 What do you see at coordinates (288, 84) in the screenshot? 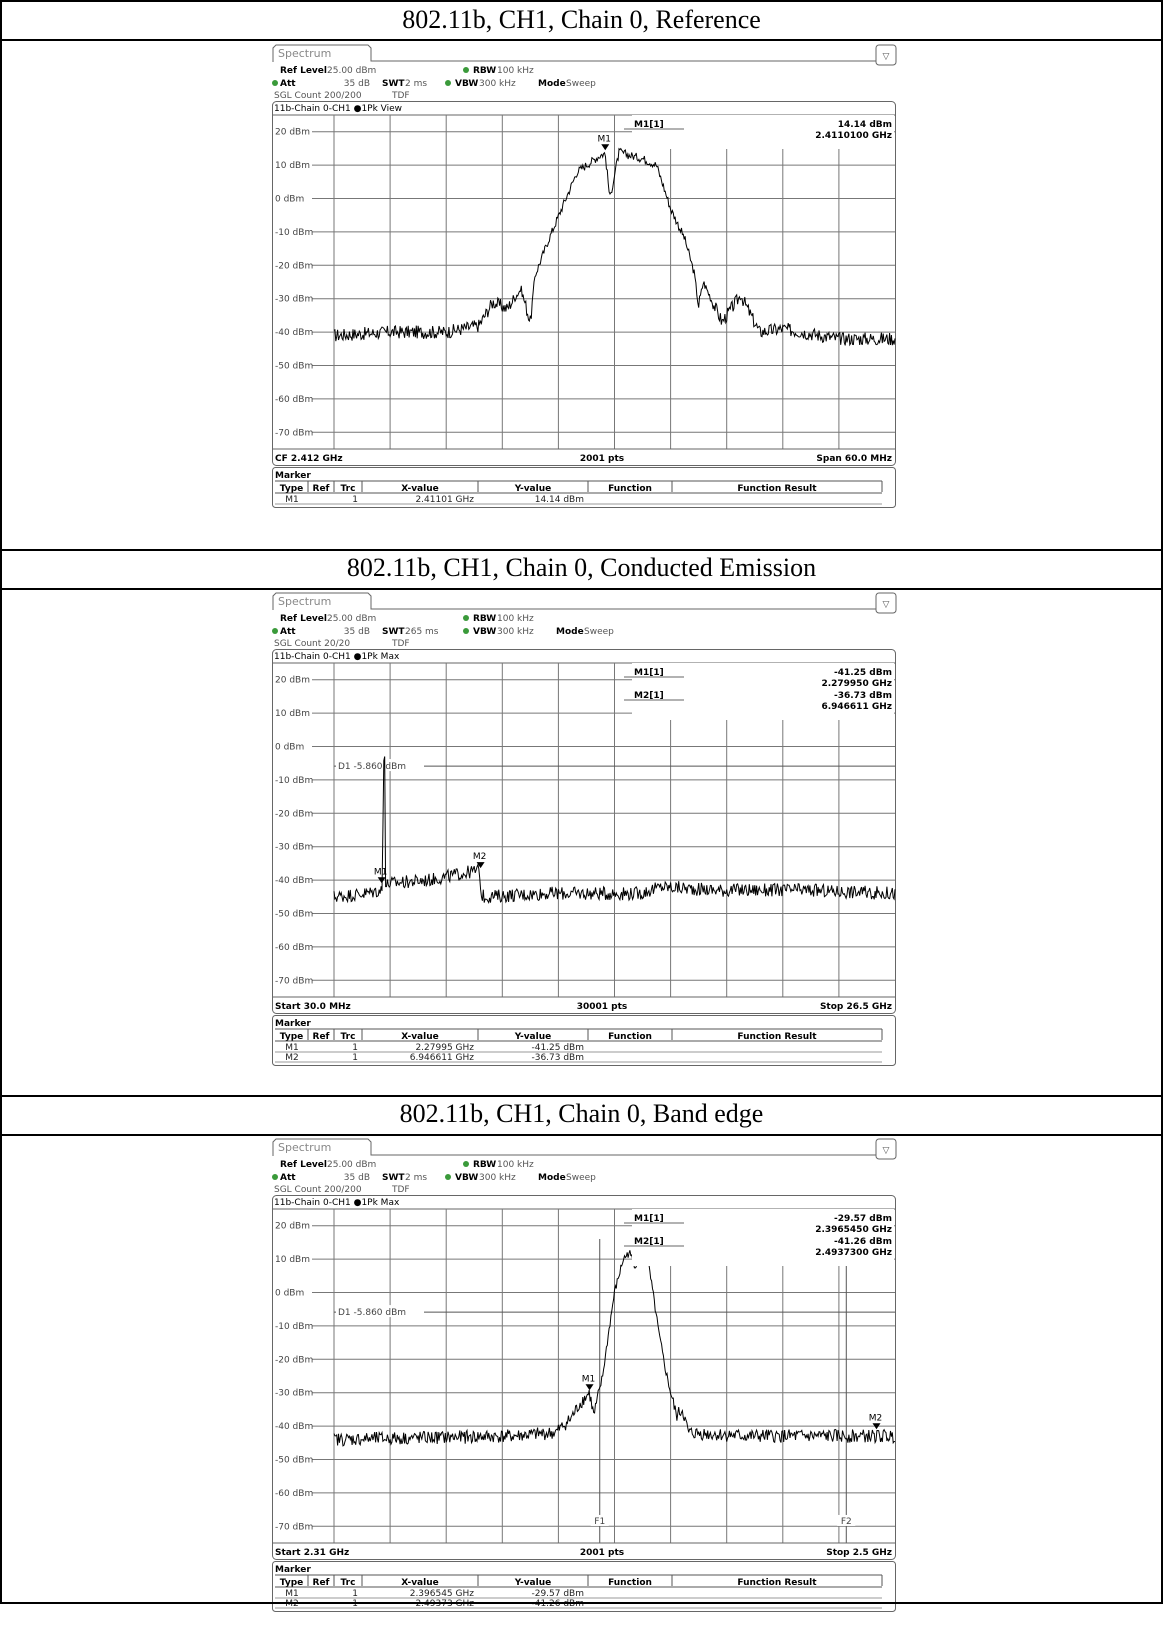
I see `att-label: Att` at bounding box center [288, 84].